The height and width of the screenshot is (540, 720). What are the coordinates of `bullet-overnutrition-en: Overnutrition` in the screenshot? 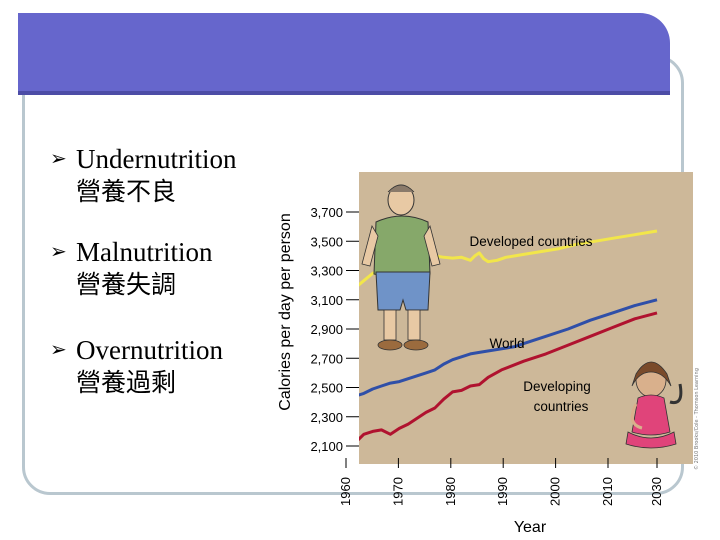 It's located at (149, 350).